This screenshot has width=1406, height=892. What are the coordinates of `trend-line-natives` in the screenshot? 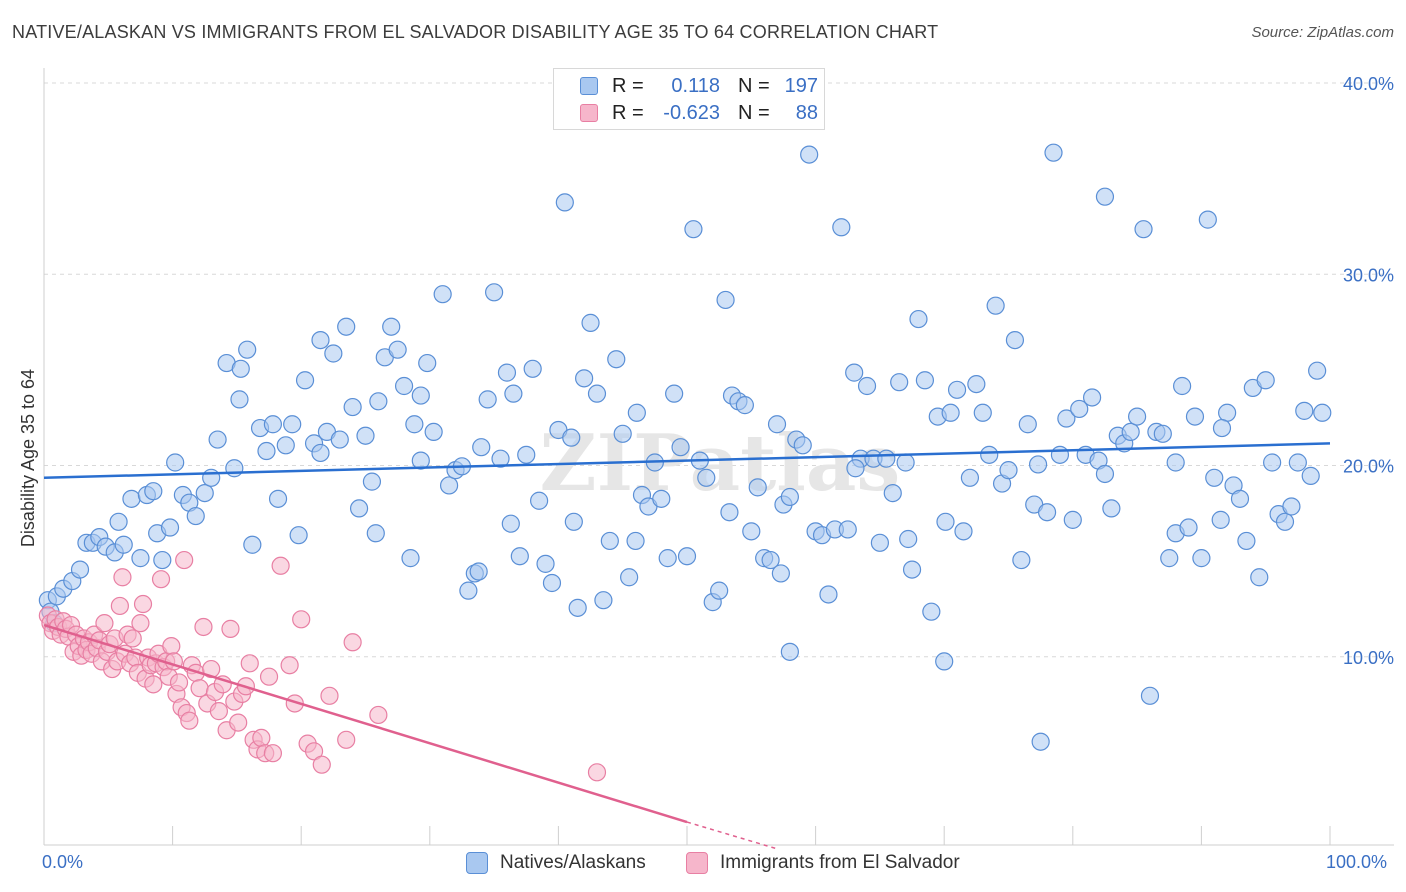 It's located at (687, 461).